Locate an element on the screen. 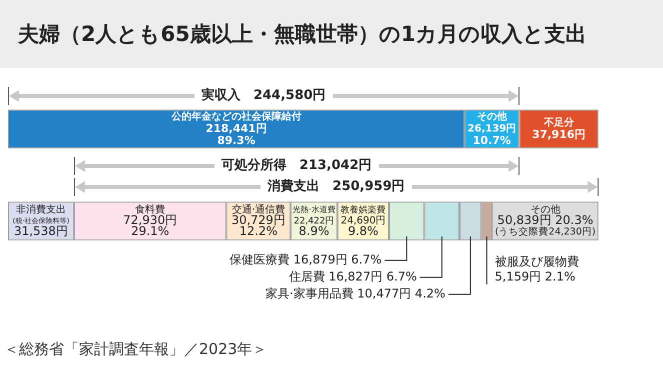  series-label: 教養娯楽費 is located at coordinates (363, 210).